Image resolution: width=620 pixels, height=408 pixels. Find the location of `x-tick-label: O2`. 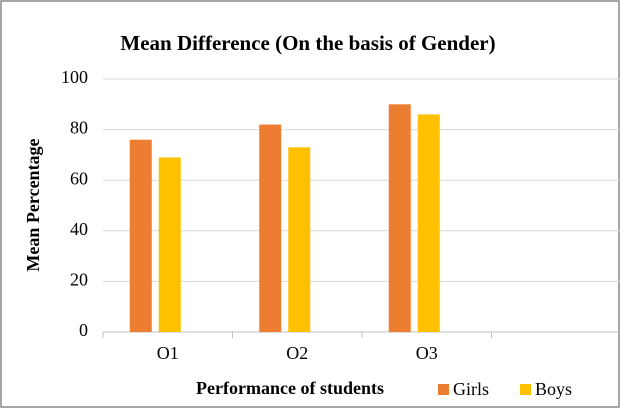

x-tick-label: O2 is located at coordinates (297, 353).